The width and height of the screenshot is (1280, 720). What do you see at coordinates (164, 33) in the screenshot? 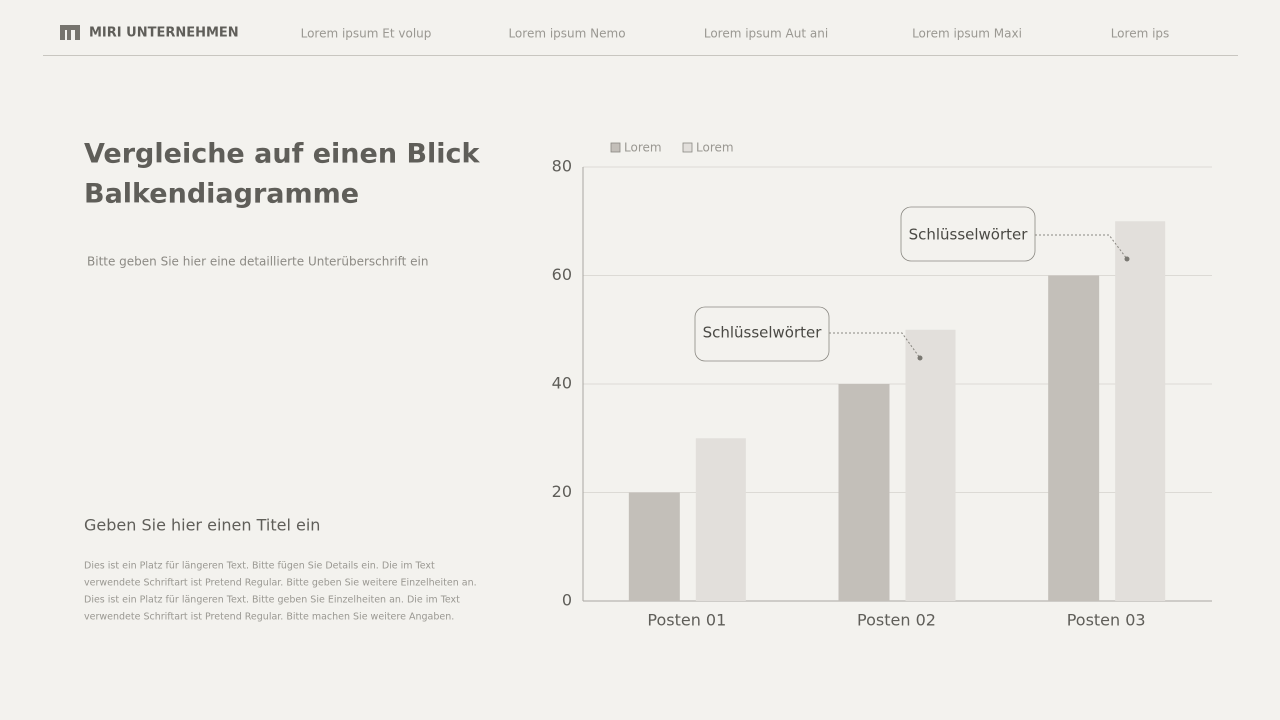
I see `logo-text: MIRI UNTERNEHMEN` at bounding box center [164, 33].